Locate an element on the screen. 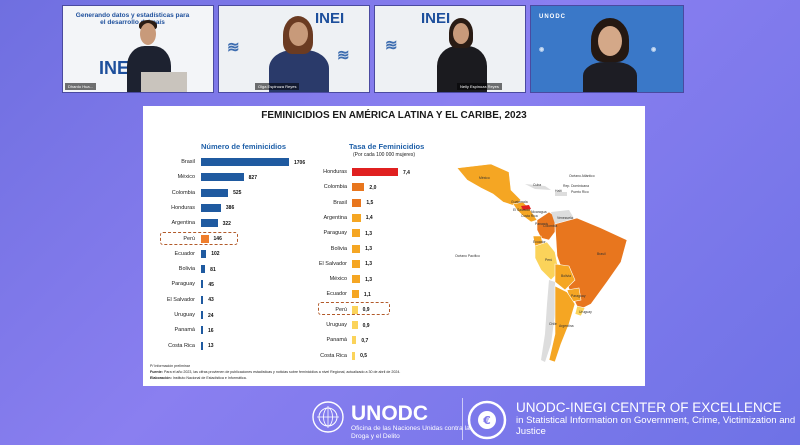  chart-1-category-label: México is located at coordinates (186, 177).